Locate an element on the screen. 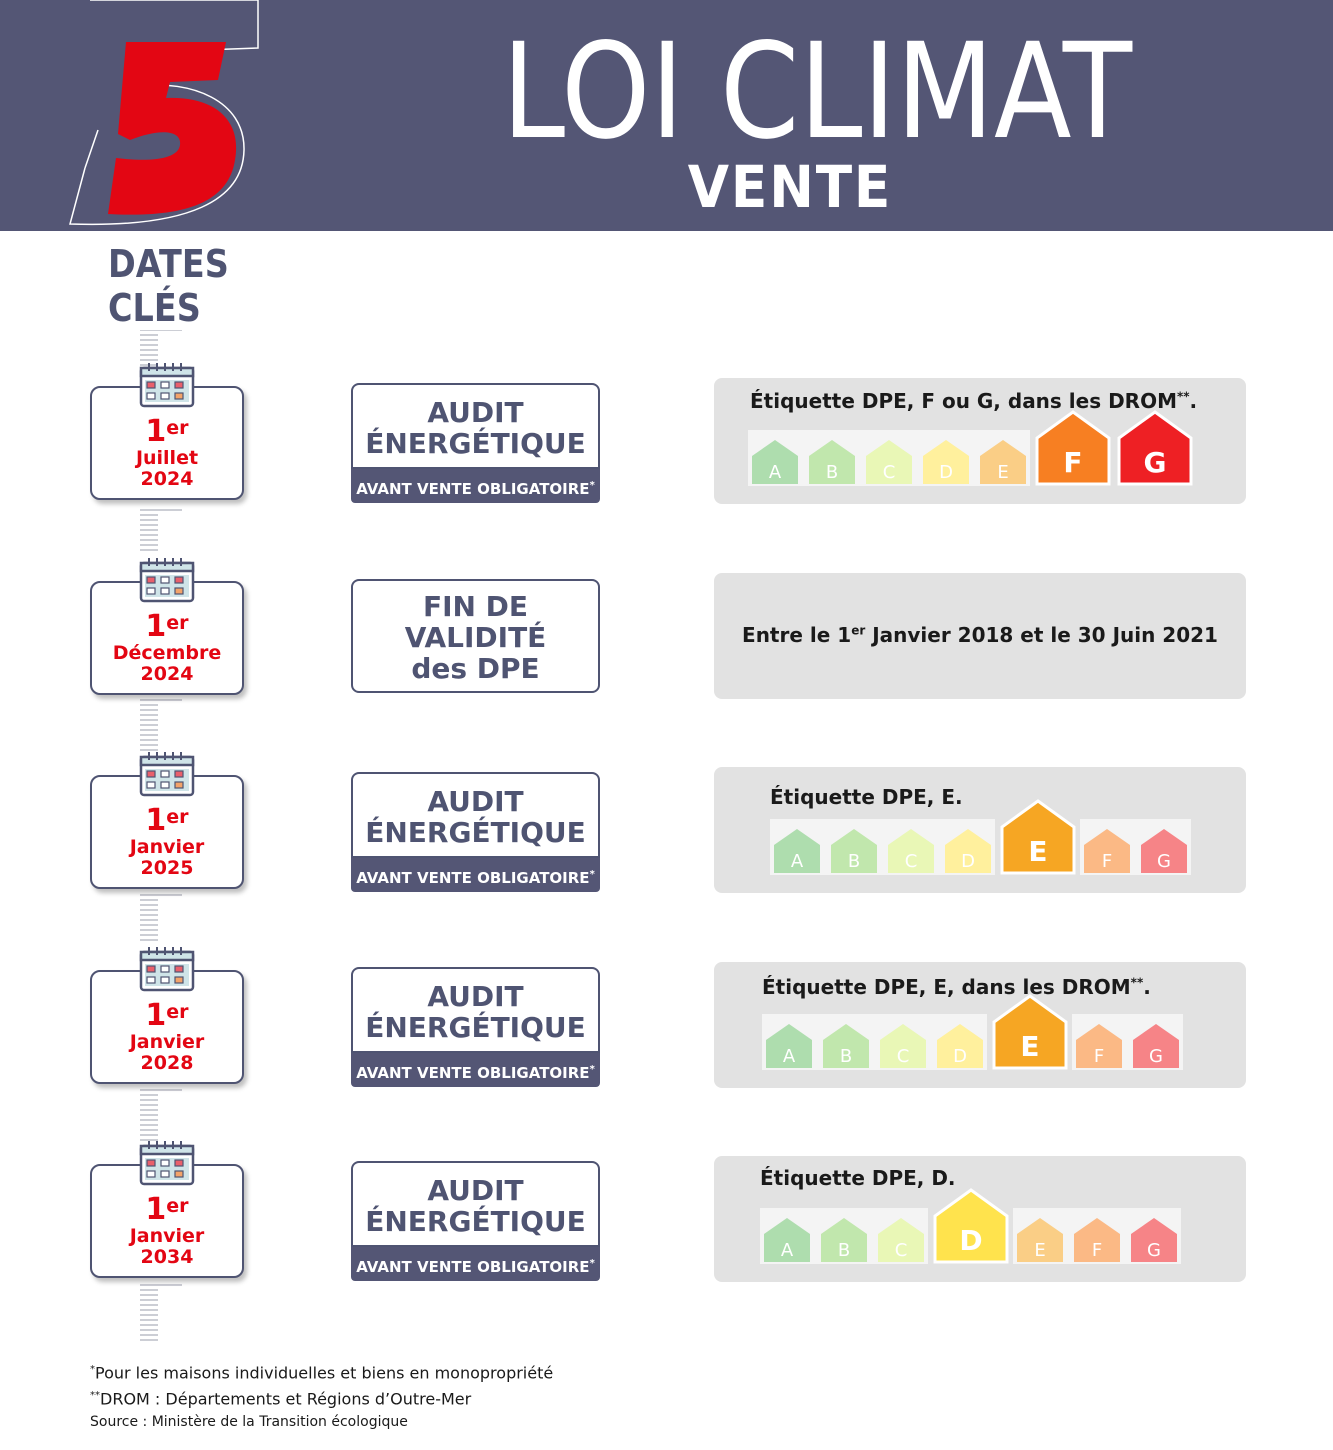  action-line1: FIN DE is located at coordinates (475, 606).